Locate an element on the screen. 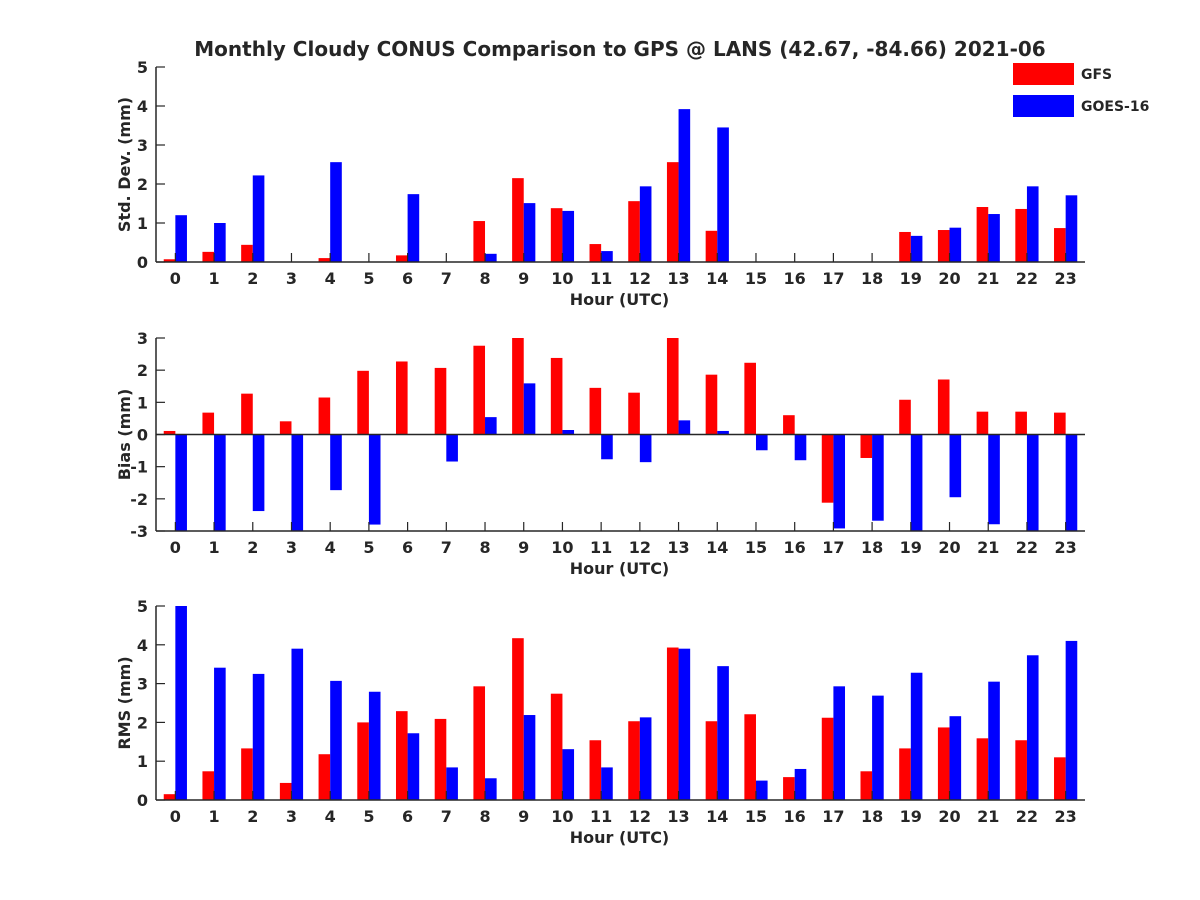 The image size is (1200, 900). y-tick-label: 1 is located at coordinates (142, 223).